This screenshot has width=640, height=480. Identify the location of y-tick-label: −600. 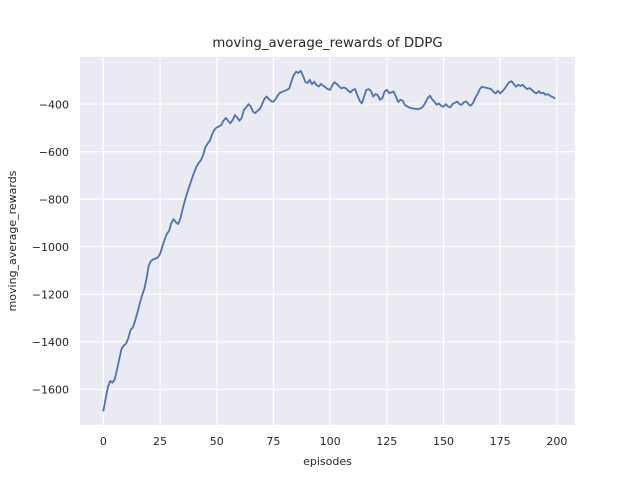
(54, 152).